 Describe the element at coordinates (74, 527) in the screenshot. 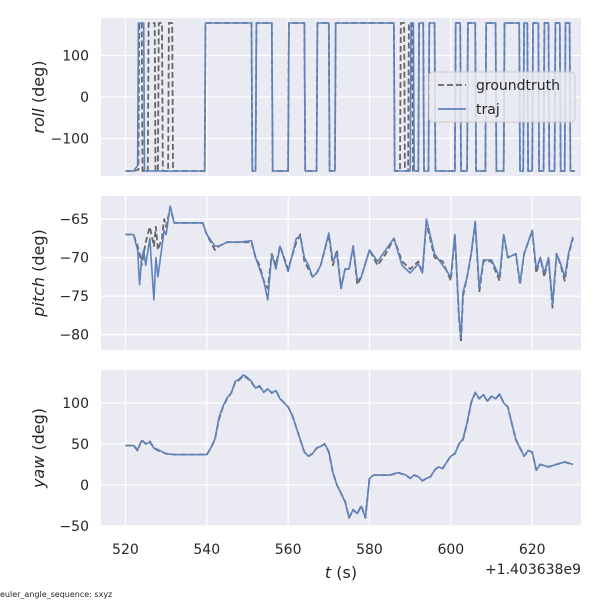

I see `yaw-y-tick-label: −50` at that location.